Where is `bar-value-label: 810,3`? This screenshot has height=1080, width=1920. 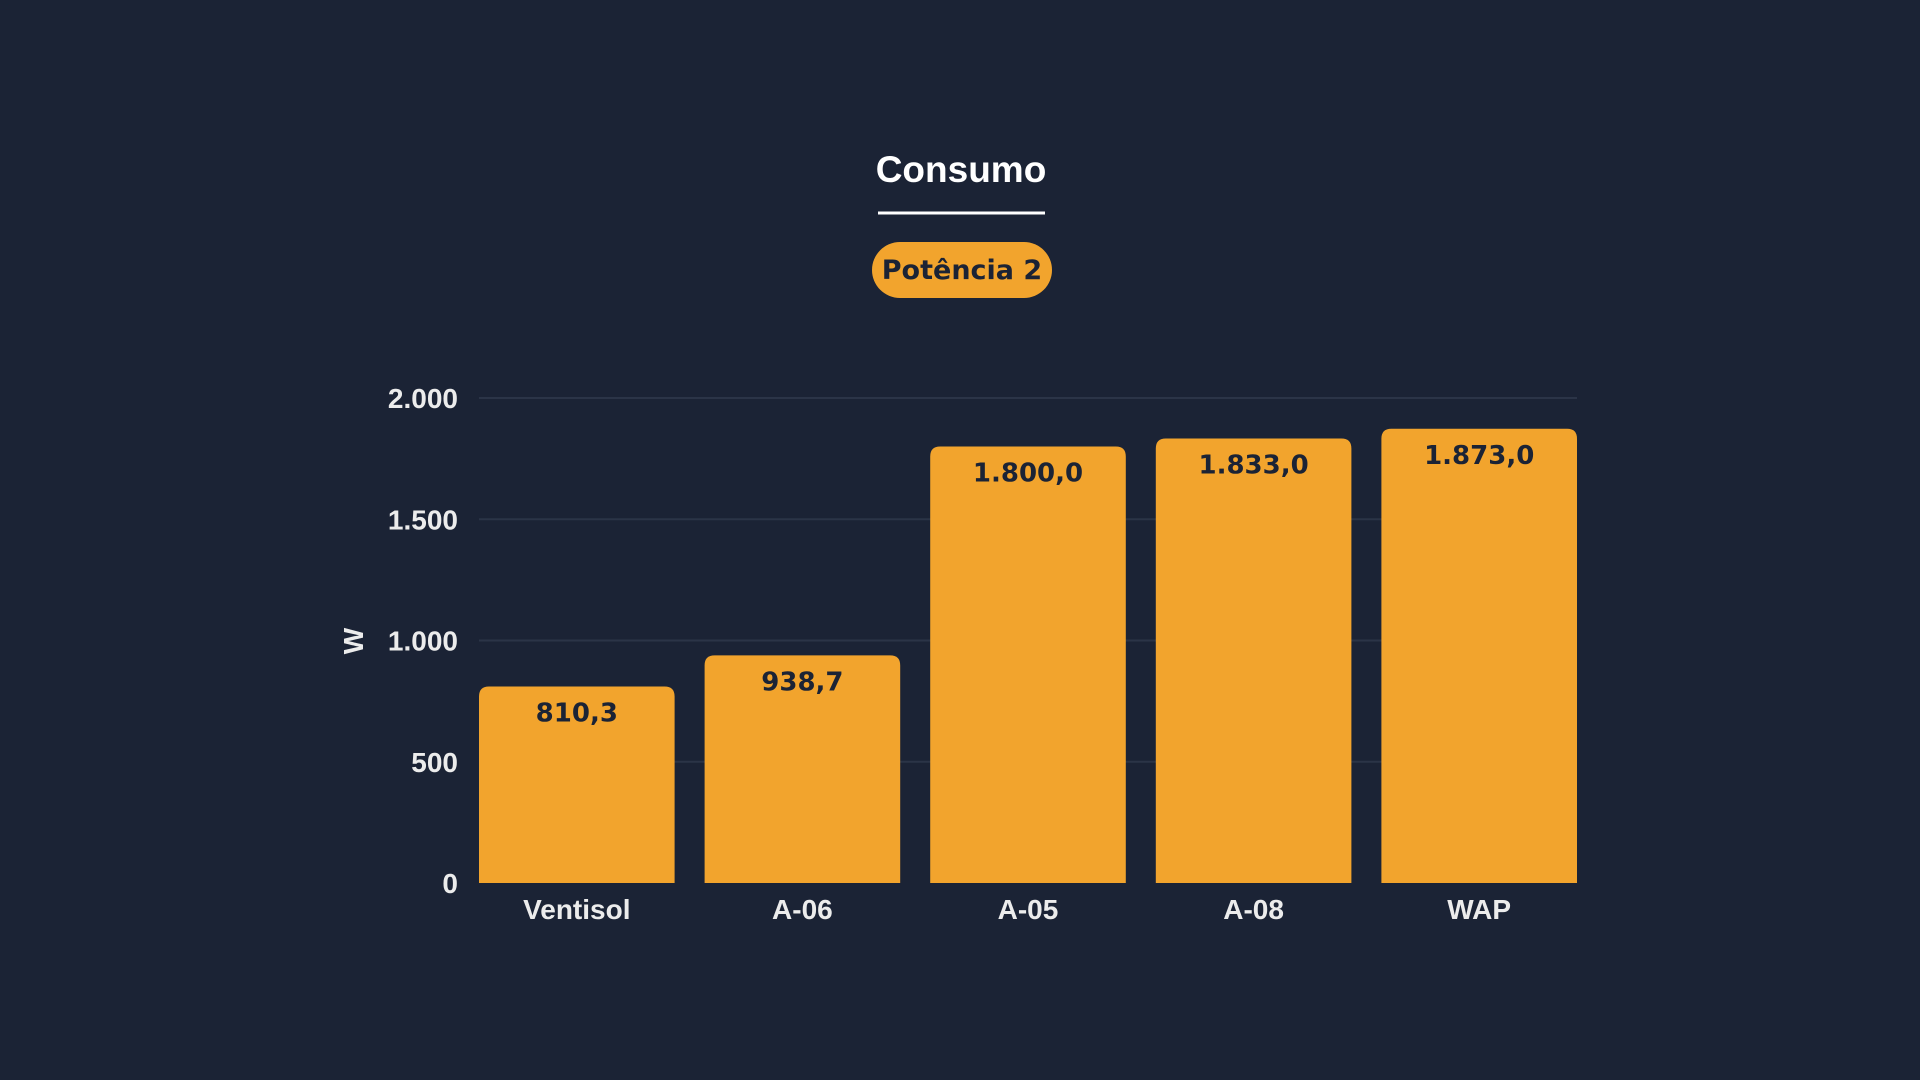
bar-value-label: 810,3 is located at coordinates (577, 714).